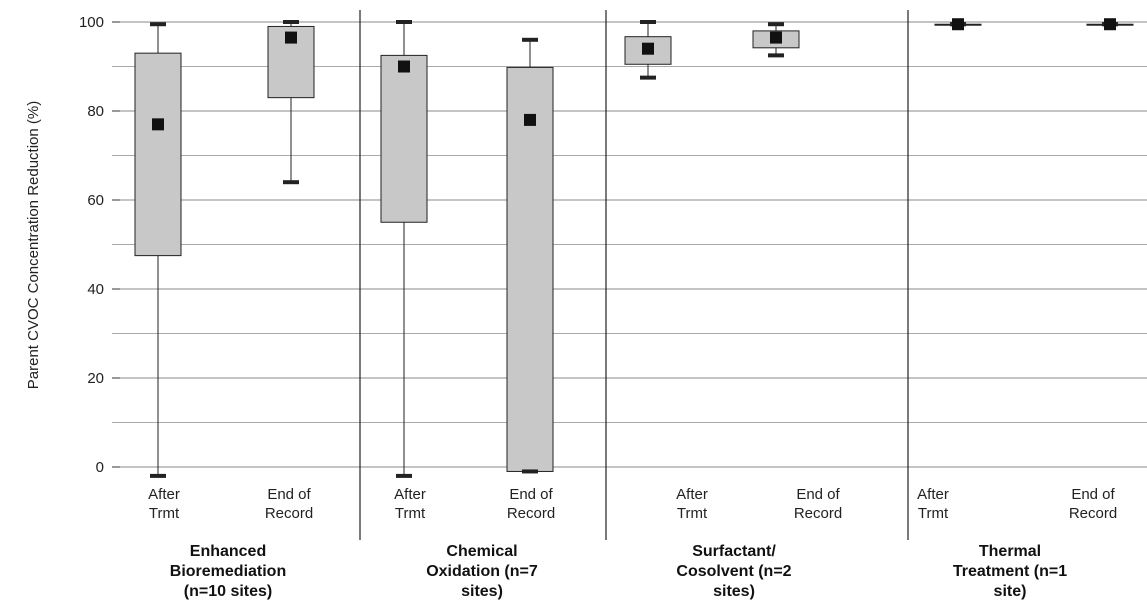 This screenshot has height=614, width=1147. I want to click on y-axis-label: Parent CVOC Concentration Reduction (%), so click(33, 245).